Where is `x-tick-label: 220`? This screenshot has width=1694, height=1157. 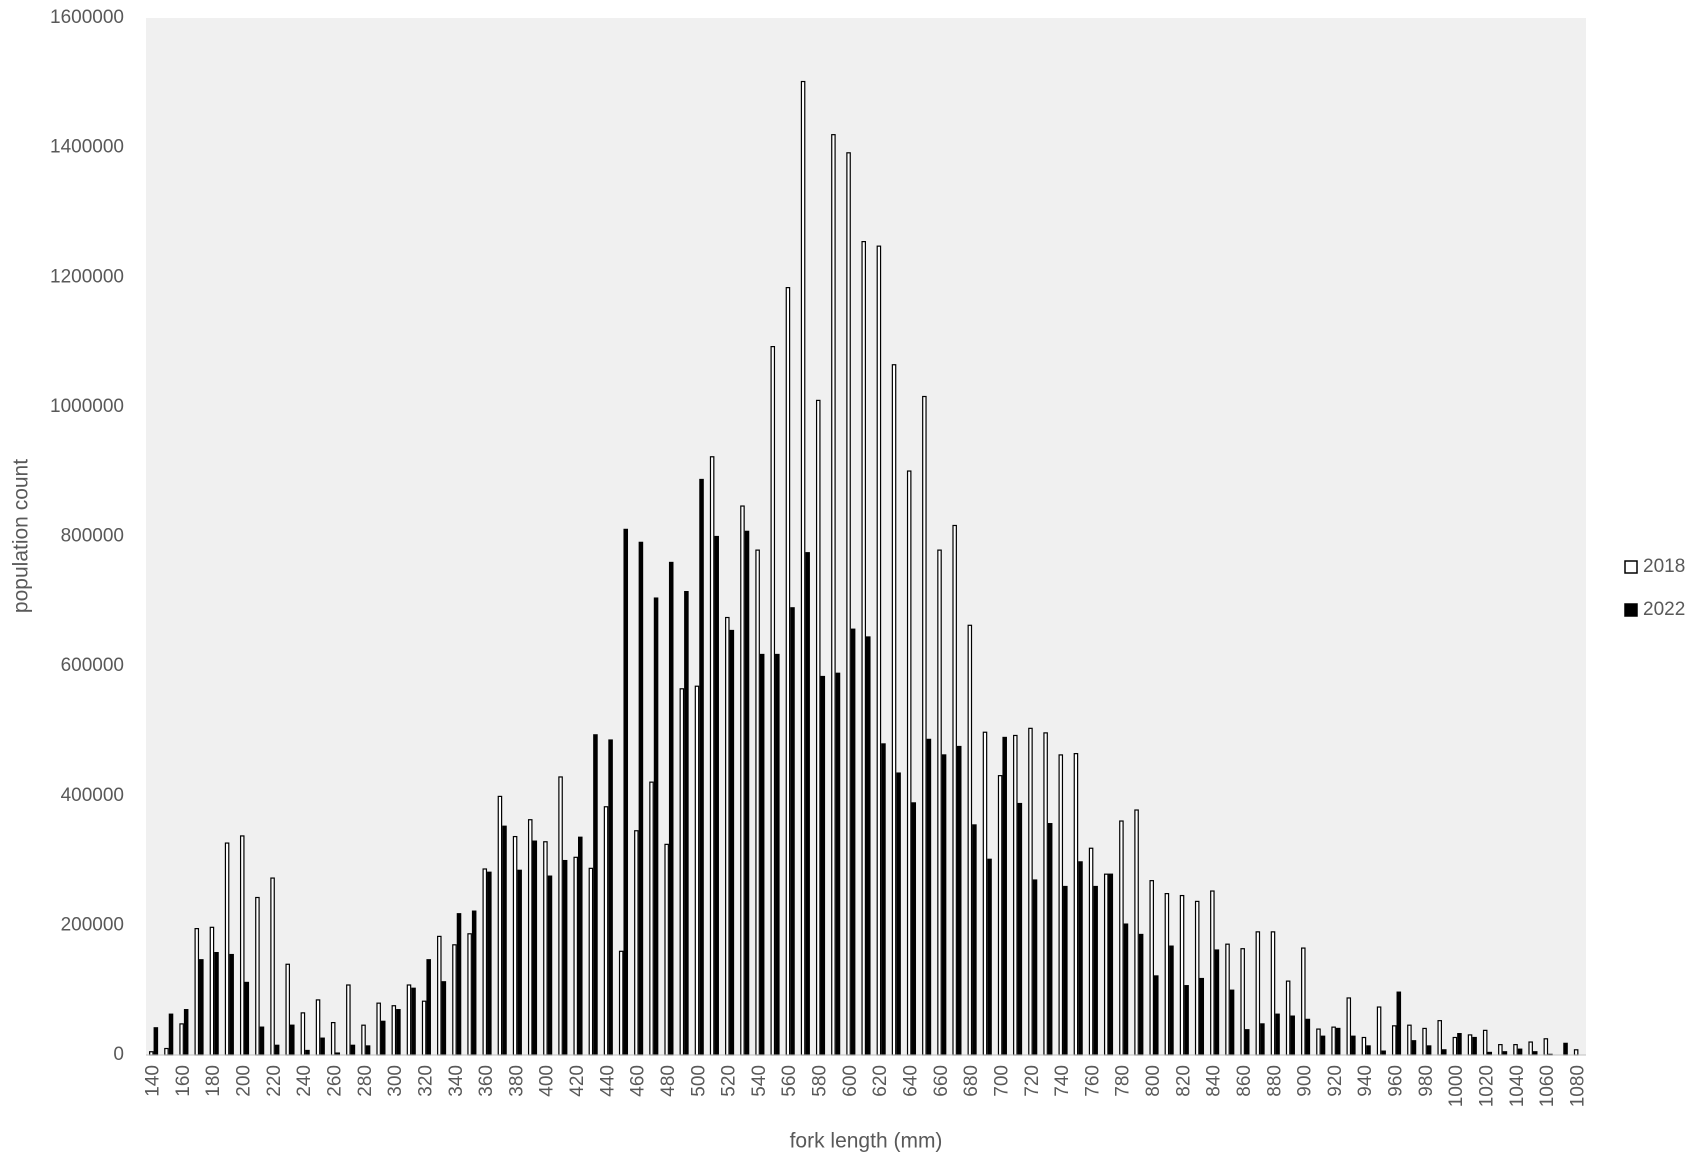
x-tick-label: 220 is located at coordinates (274, 1081).